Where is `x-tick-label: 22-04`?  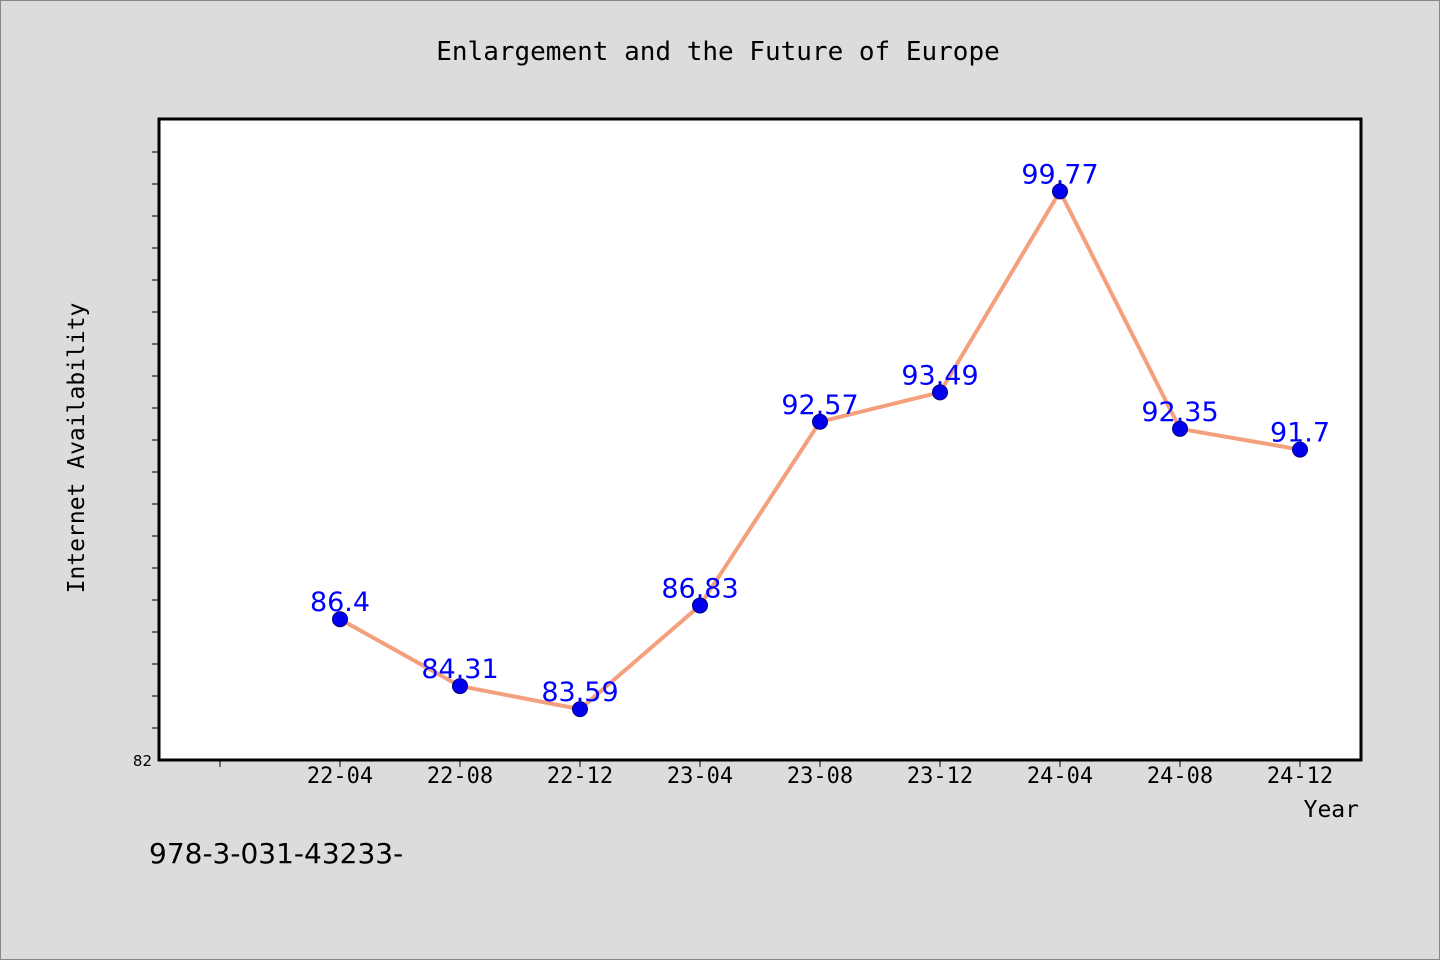 x-tick-label: 22-04 is located at coordinates (340, 776).